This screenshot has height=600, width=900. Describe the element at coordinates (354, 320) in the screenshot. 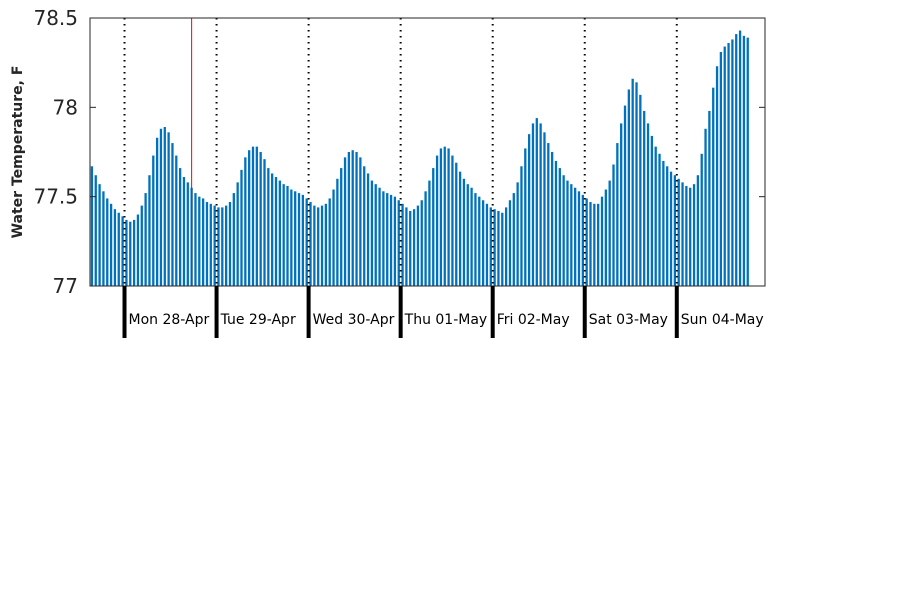

I see `day-label: Wed 30-Apr` at that location.